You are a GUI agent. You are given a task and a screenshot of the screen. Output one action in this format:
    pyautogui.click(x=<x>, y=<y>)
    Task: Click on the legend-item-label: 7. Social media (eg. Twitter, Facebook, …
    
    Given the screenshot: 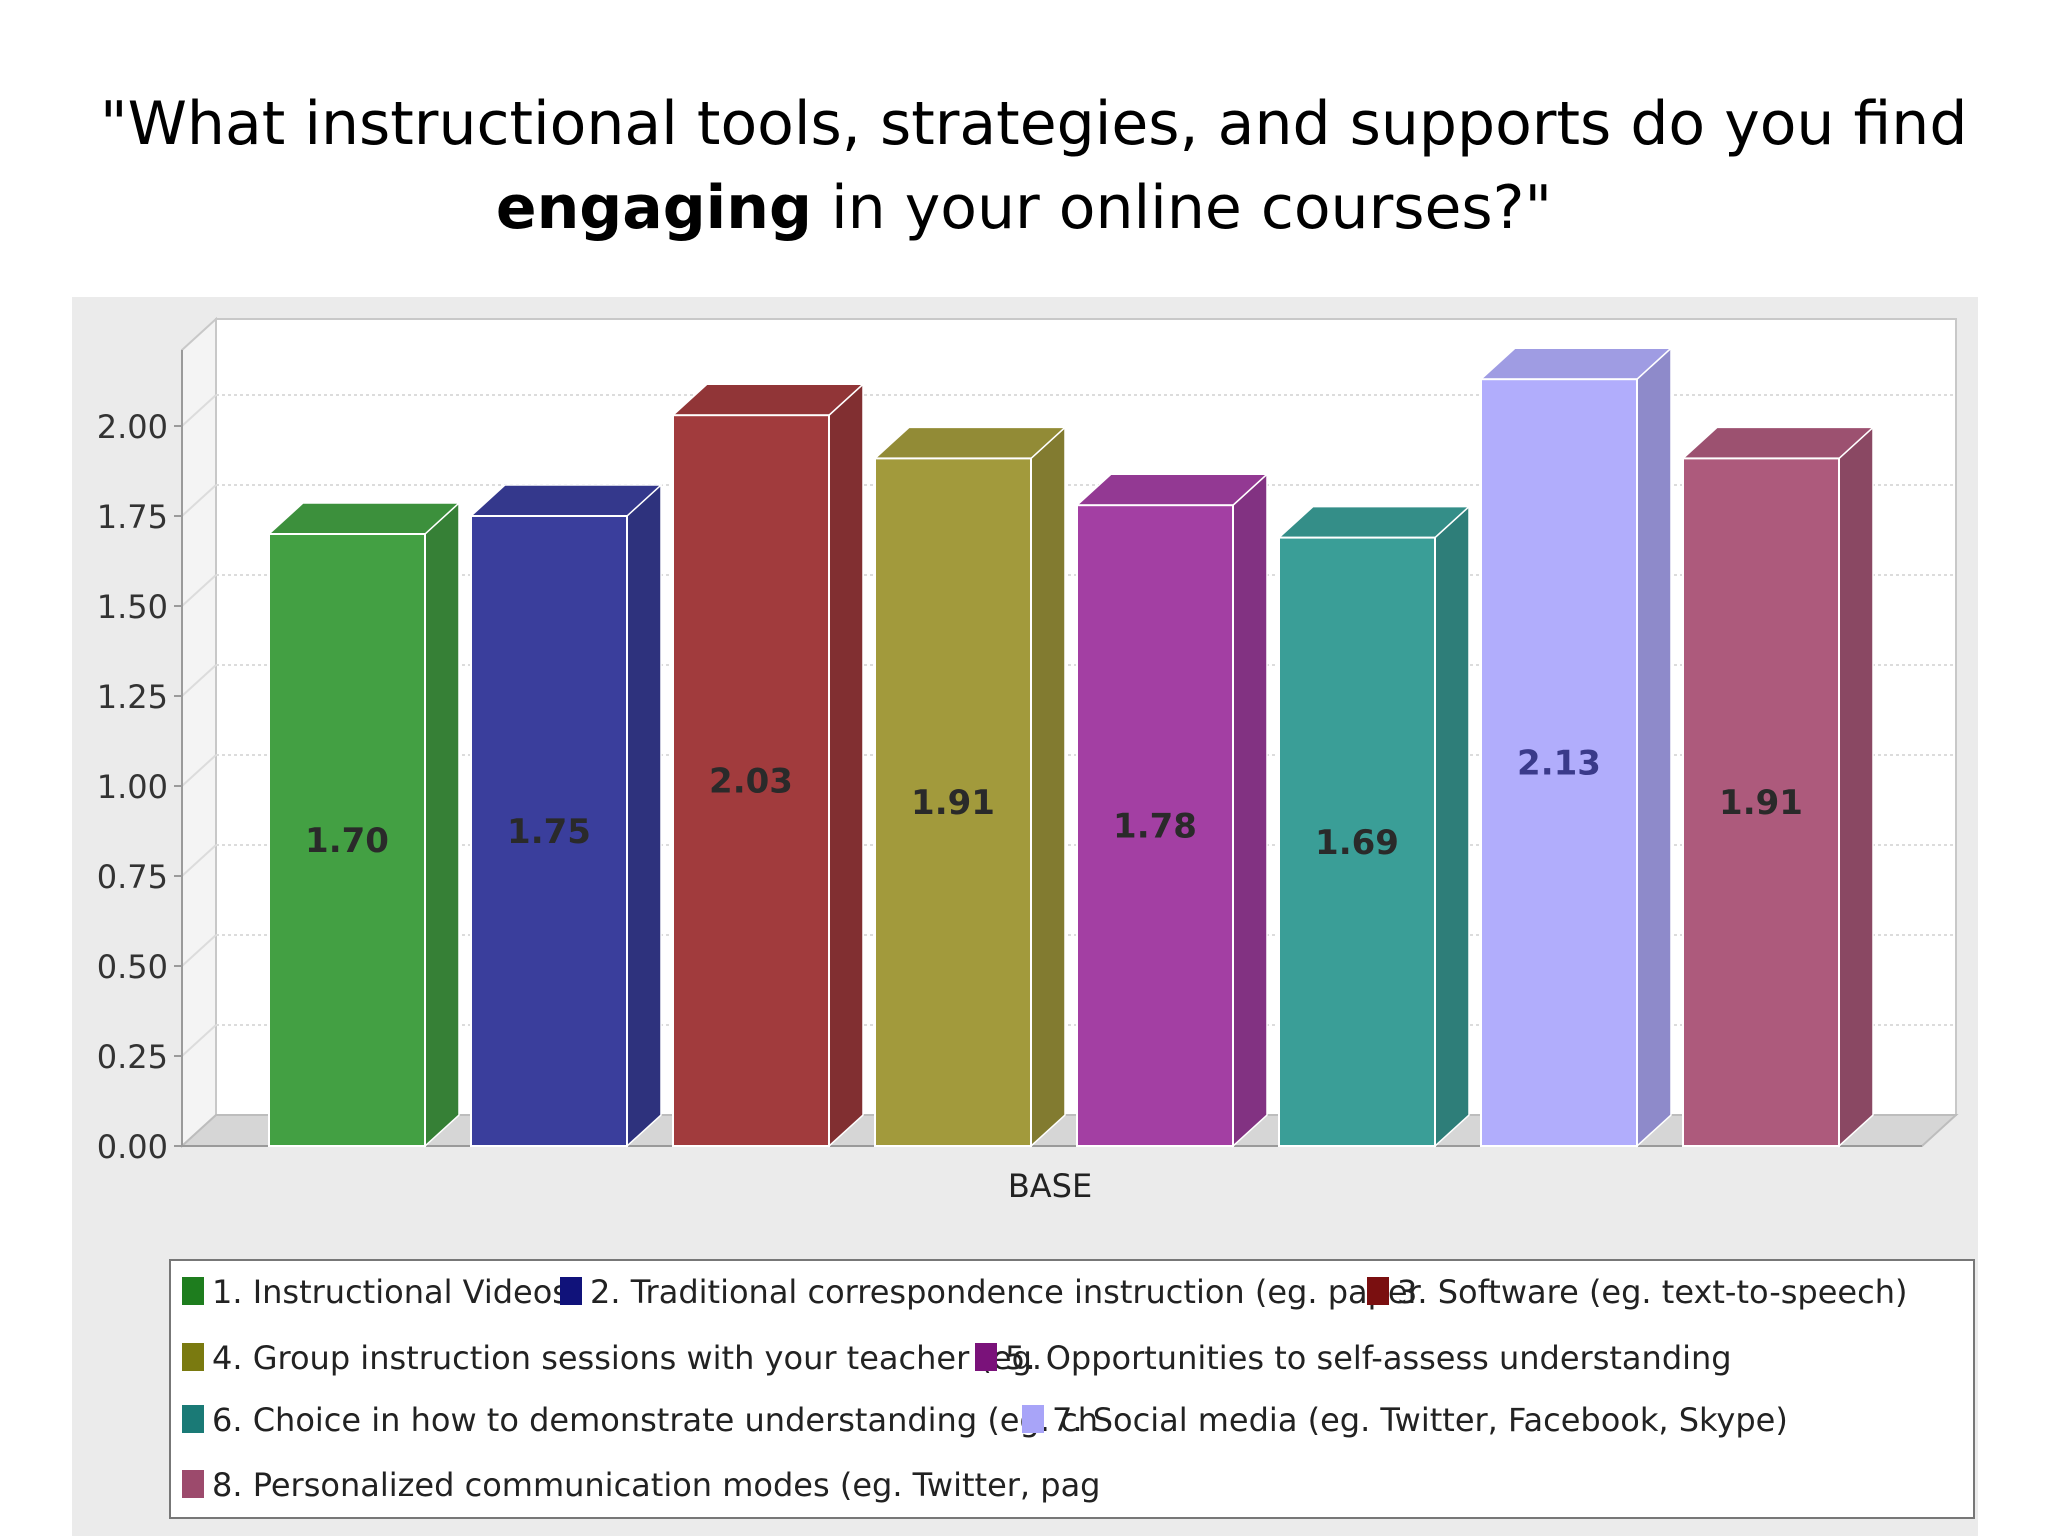 What is the action you would take?
    pyautogui.click(x=1420, y=1420)
    